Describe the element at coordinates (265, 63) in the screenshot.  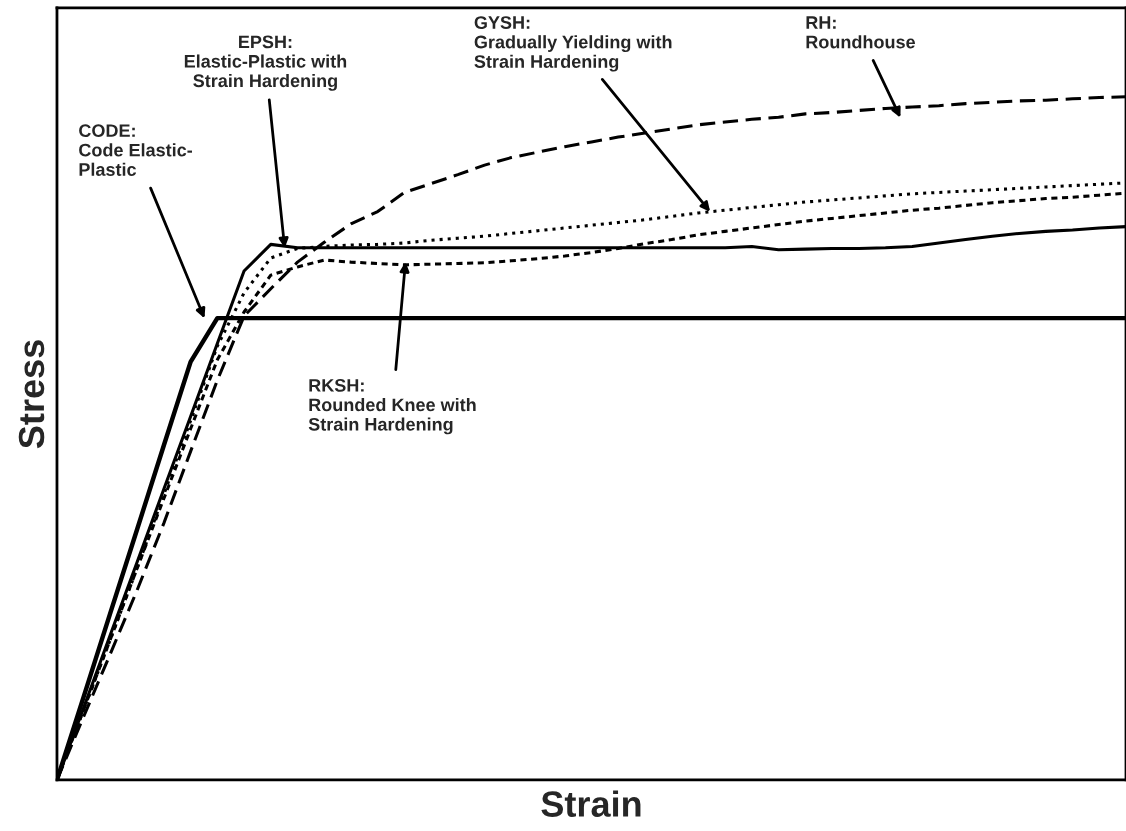
I see `text: EPSH: Elastic-Plastic with Strain Hardening` at that location.